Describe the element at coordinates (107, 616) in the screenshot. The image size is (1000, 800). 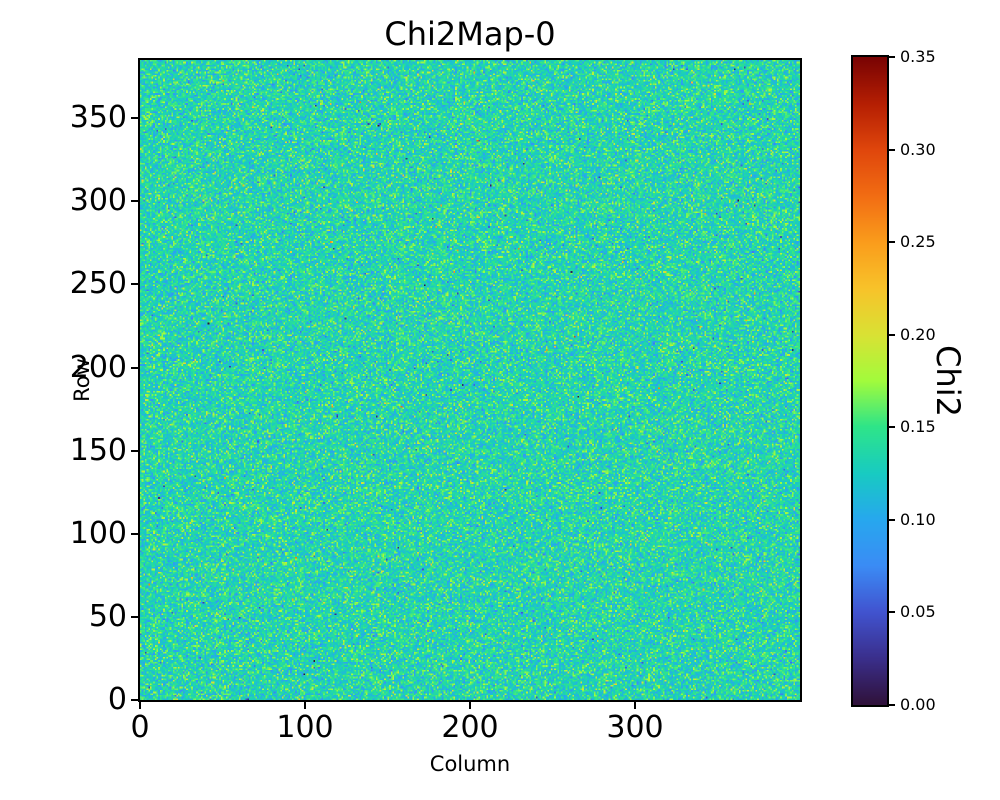
I see `y-tick-label: 50` at that location.